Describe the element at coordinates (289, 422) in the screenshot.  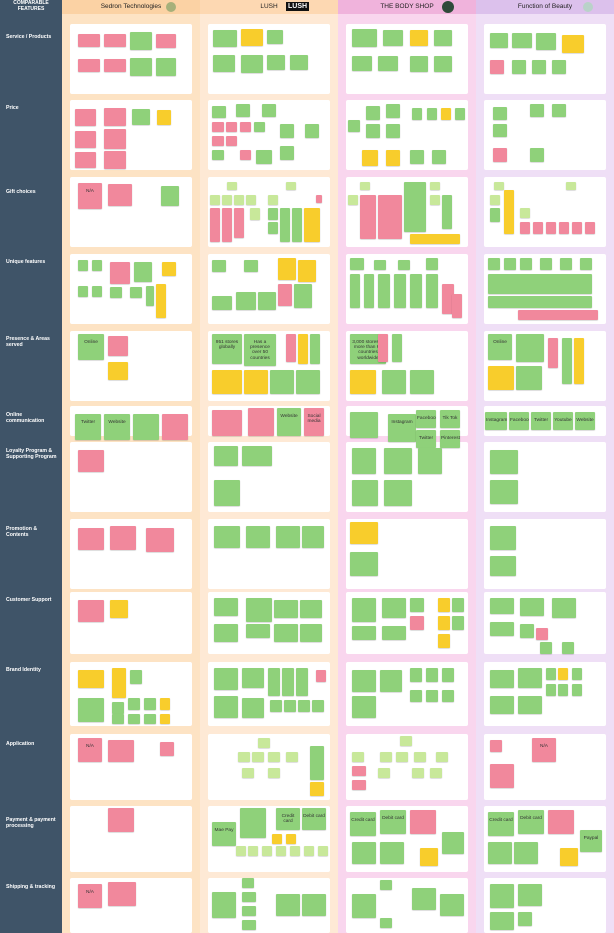
I see `sticky-note: Website` at that location.